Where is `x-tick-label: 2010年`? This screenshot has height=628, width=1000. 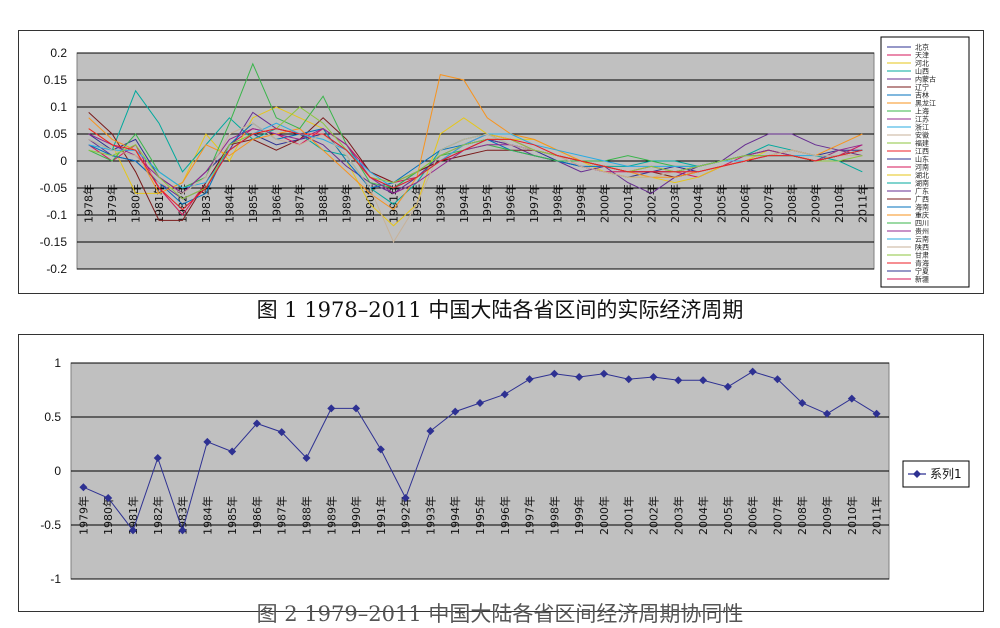
x-tick-label: 2010年 is located at coordinates (839, 203).